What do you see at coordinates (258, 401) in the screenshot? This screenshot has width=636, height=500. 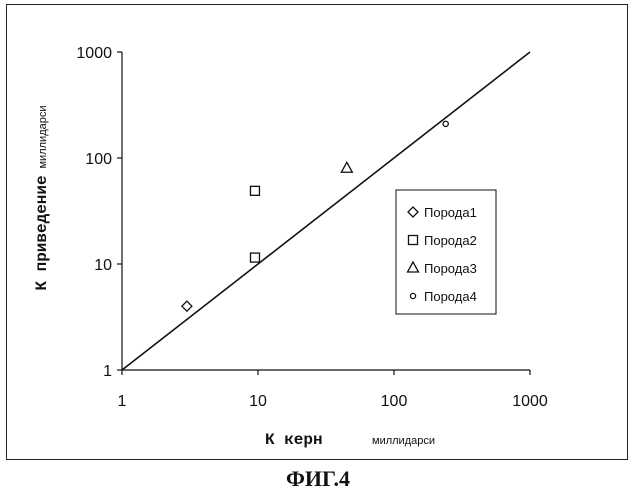 I see `x-tick-label: 10` at bounding box center [258, 401].